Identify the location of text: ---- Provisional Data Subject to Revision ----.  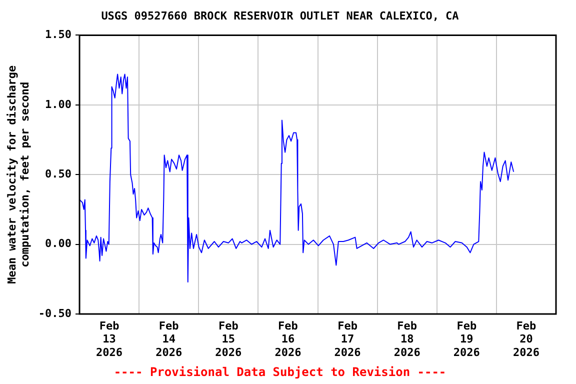
(280, 371).